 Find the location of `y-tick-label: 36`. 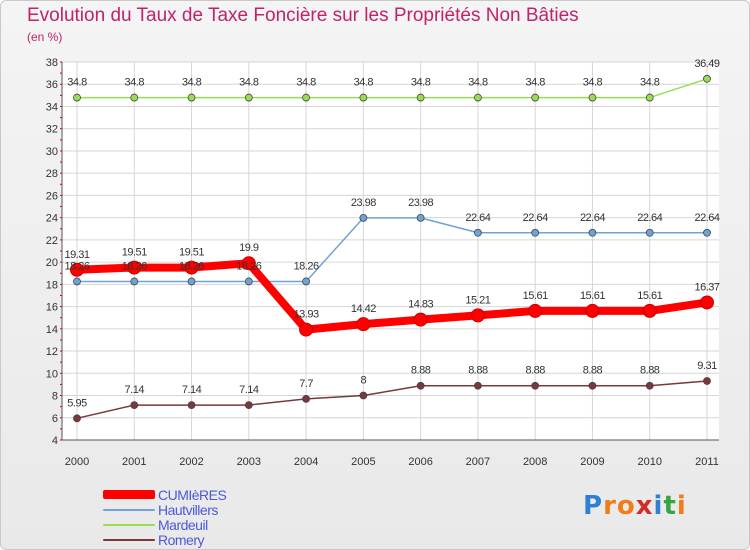

y-tick-label: 36 is located at coordinates (52, 85).